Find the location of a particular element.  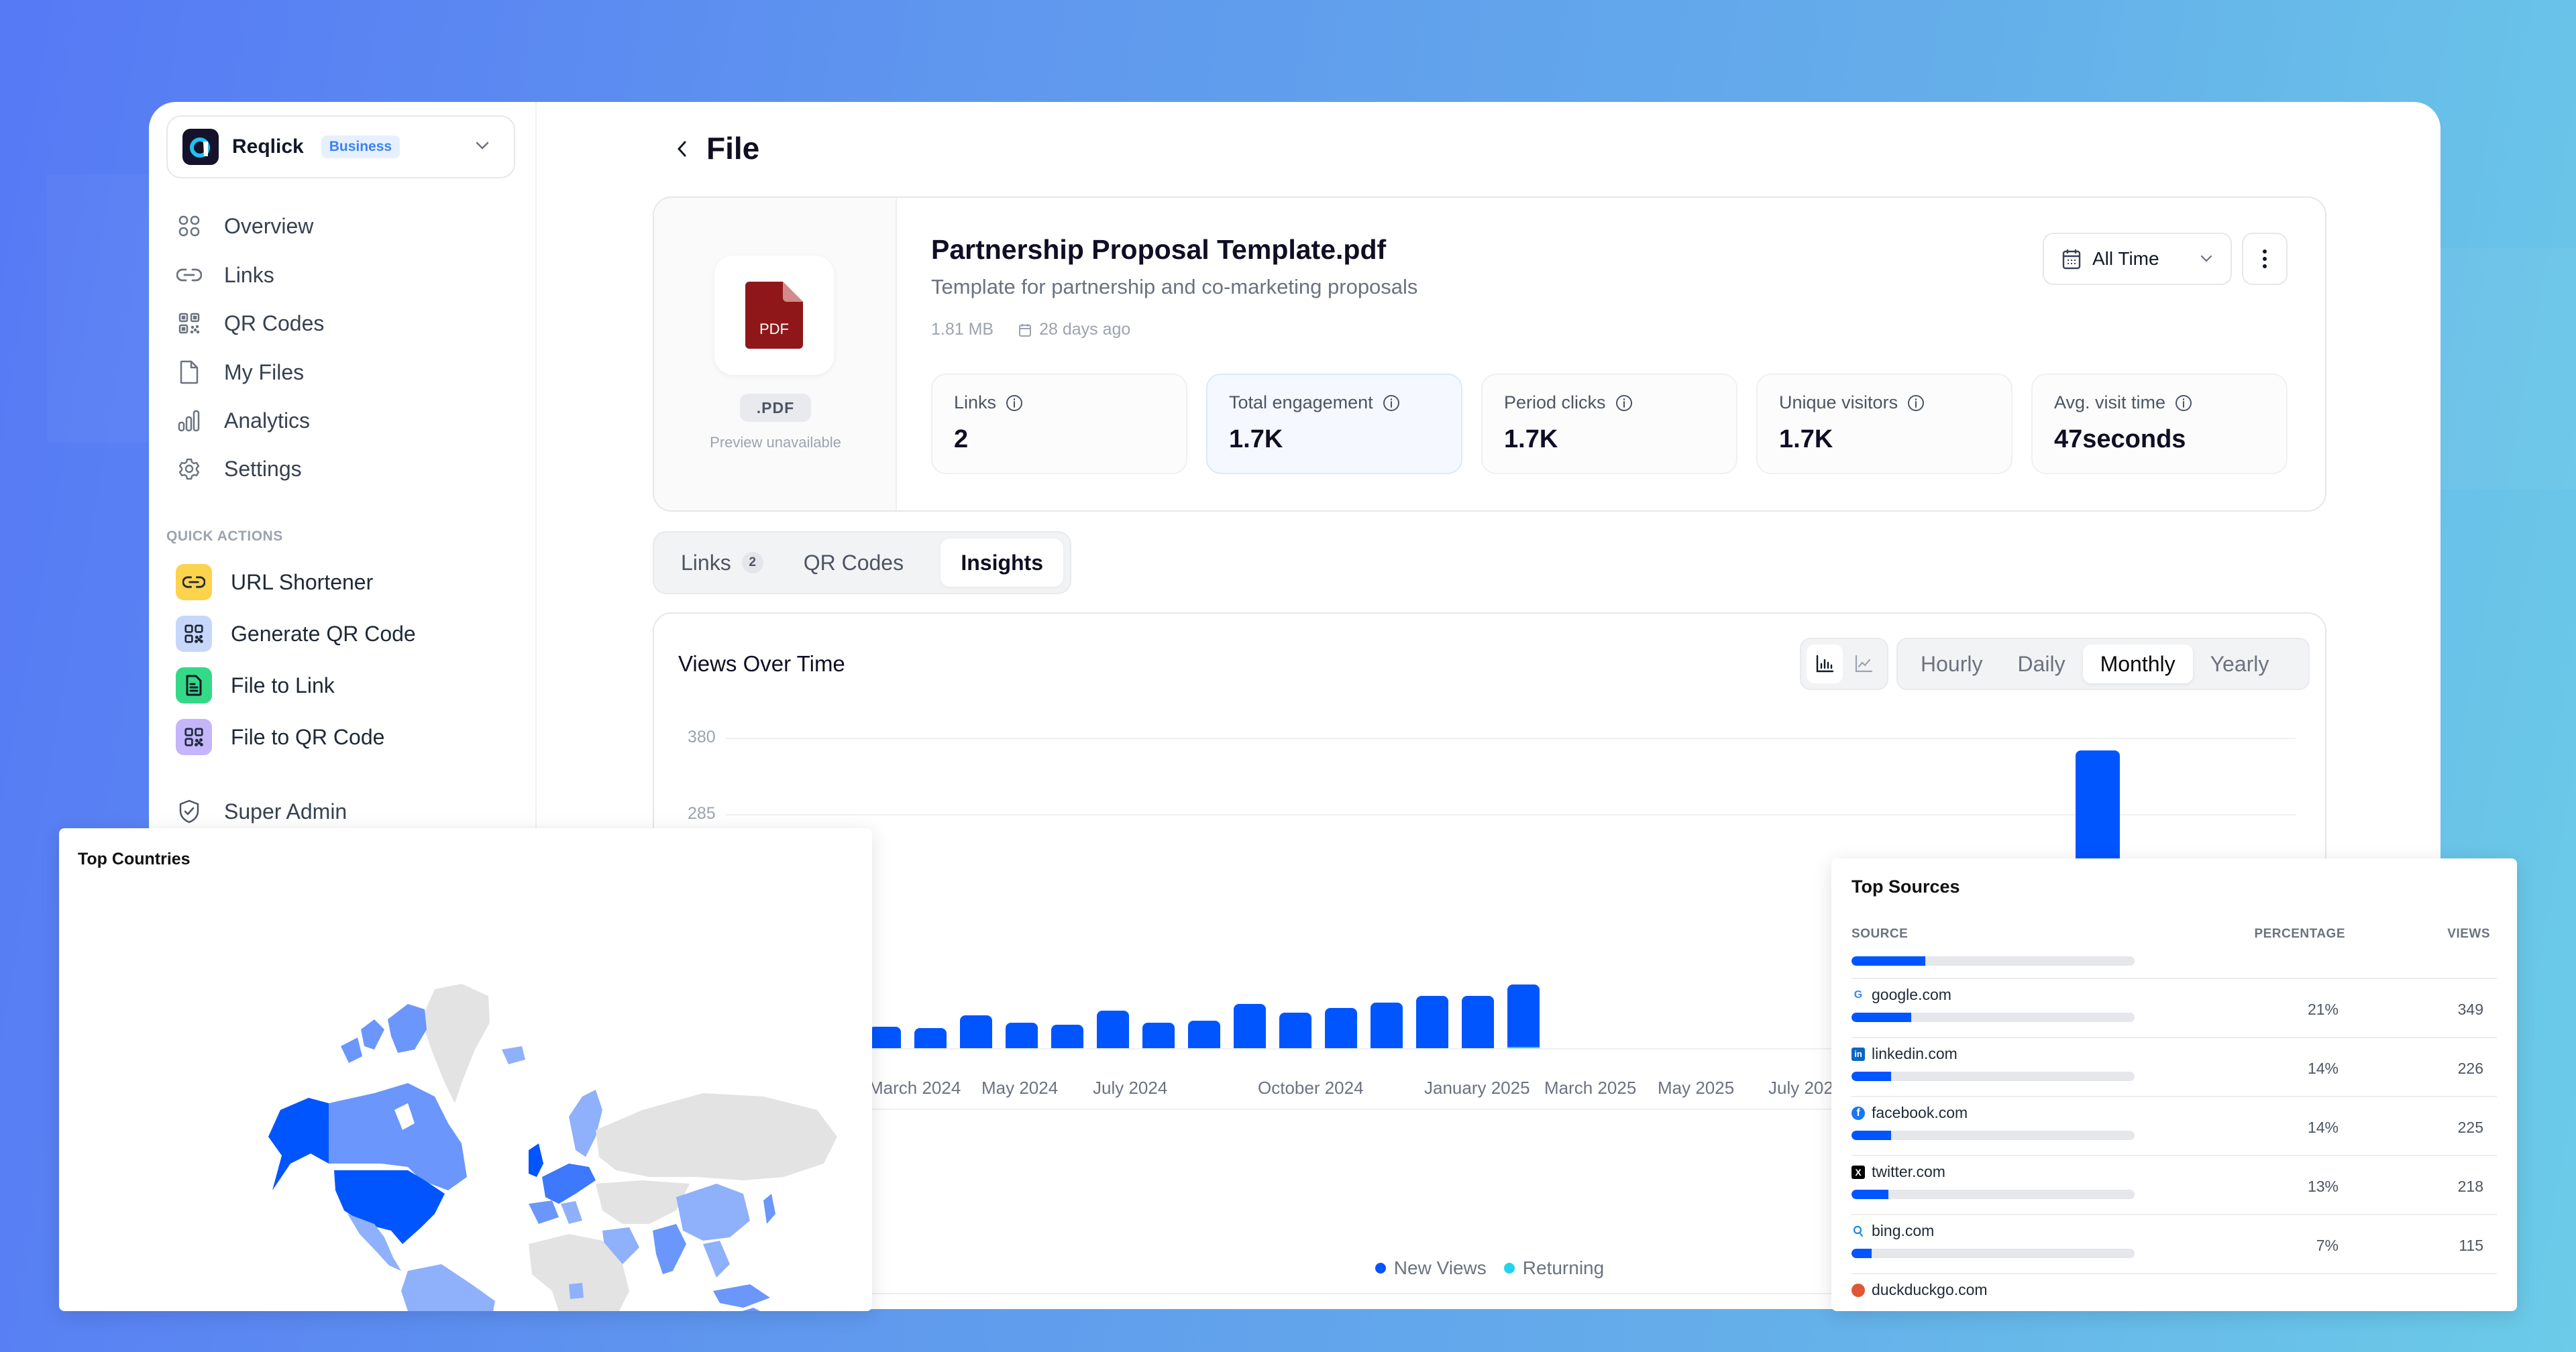

bar-chart-toggle is located at coordinates (1825, 663).